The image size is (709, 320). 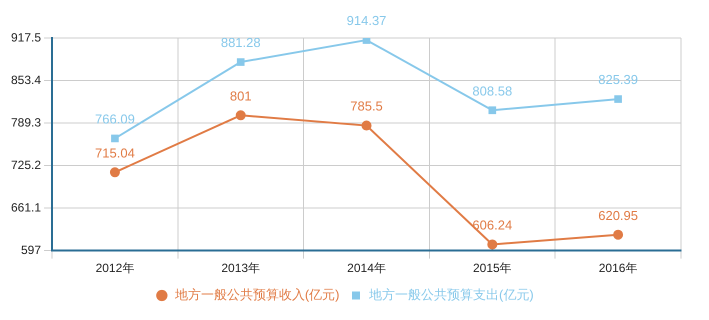 I want to click on data-label: 801, so click(x=241, y=96).